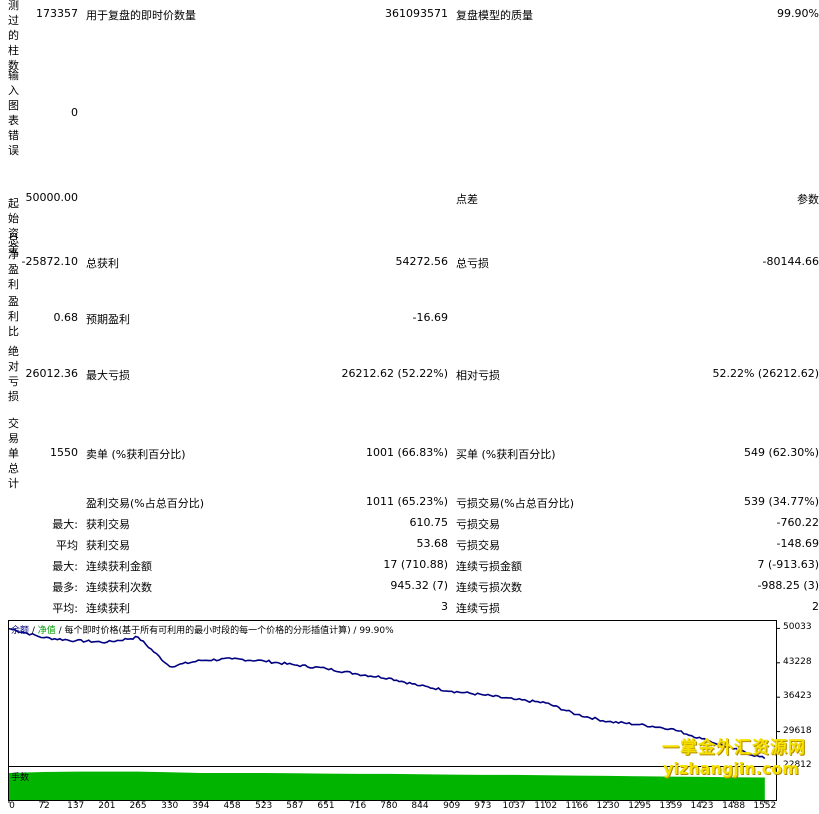 The image size is (819, 814). Describe the element at coordinates (640, 806) in the screenshot. I see `x-tick-label: 1295` at that location.